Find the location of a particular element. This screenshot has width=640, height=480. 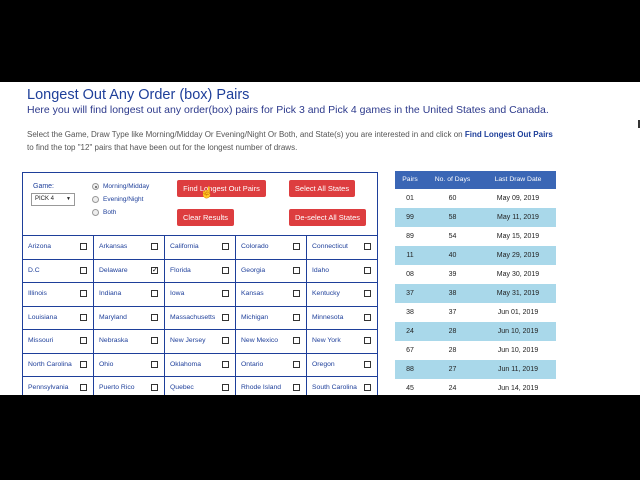

state-cell: Arizona is located at coordinates (58, 247).